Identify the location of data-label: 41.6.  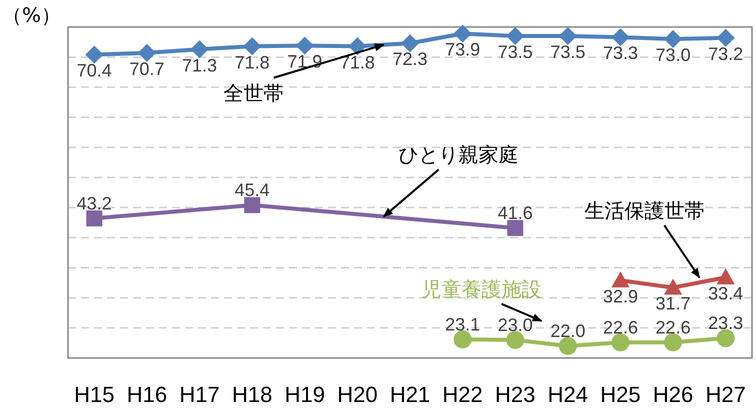
(515, 213).